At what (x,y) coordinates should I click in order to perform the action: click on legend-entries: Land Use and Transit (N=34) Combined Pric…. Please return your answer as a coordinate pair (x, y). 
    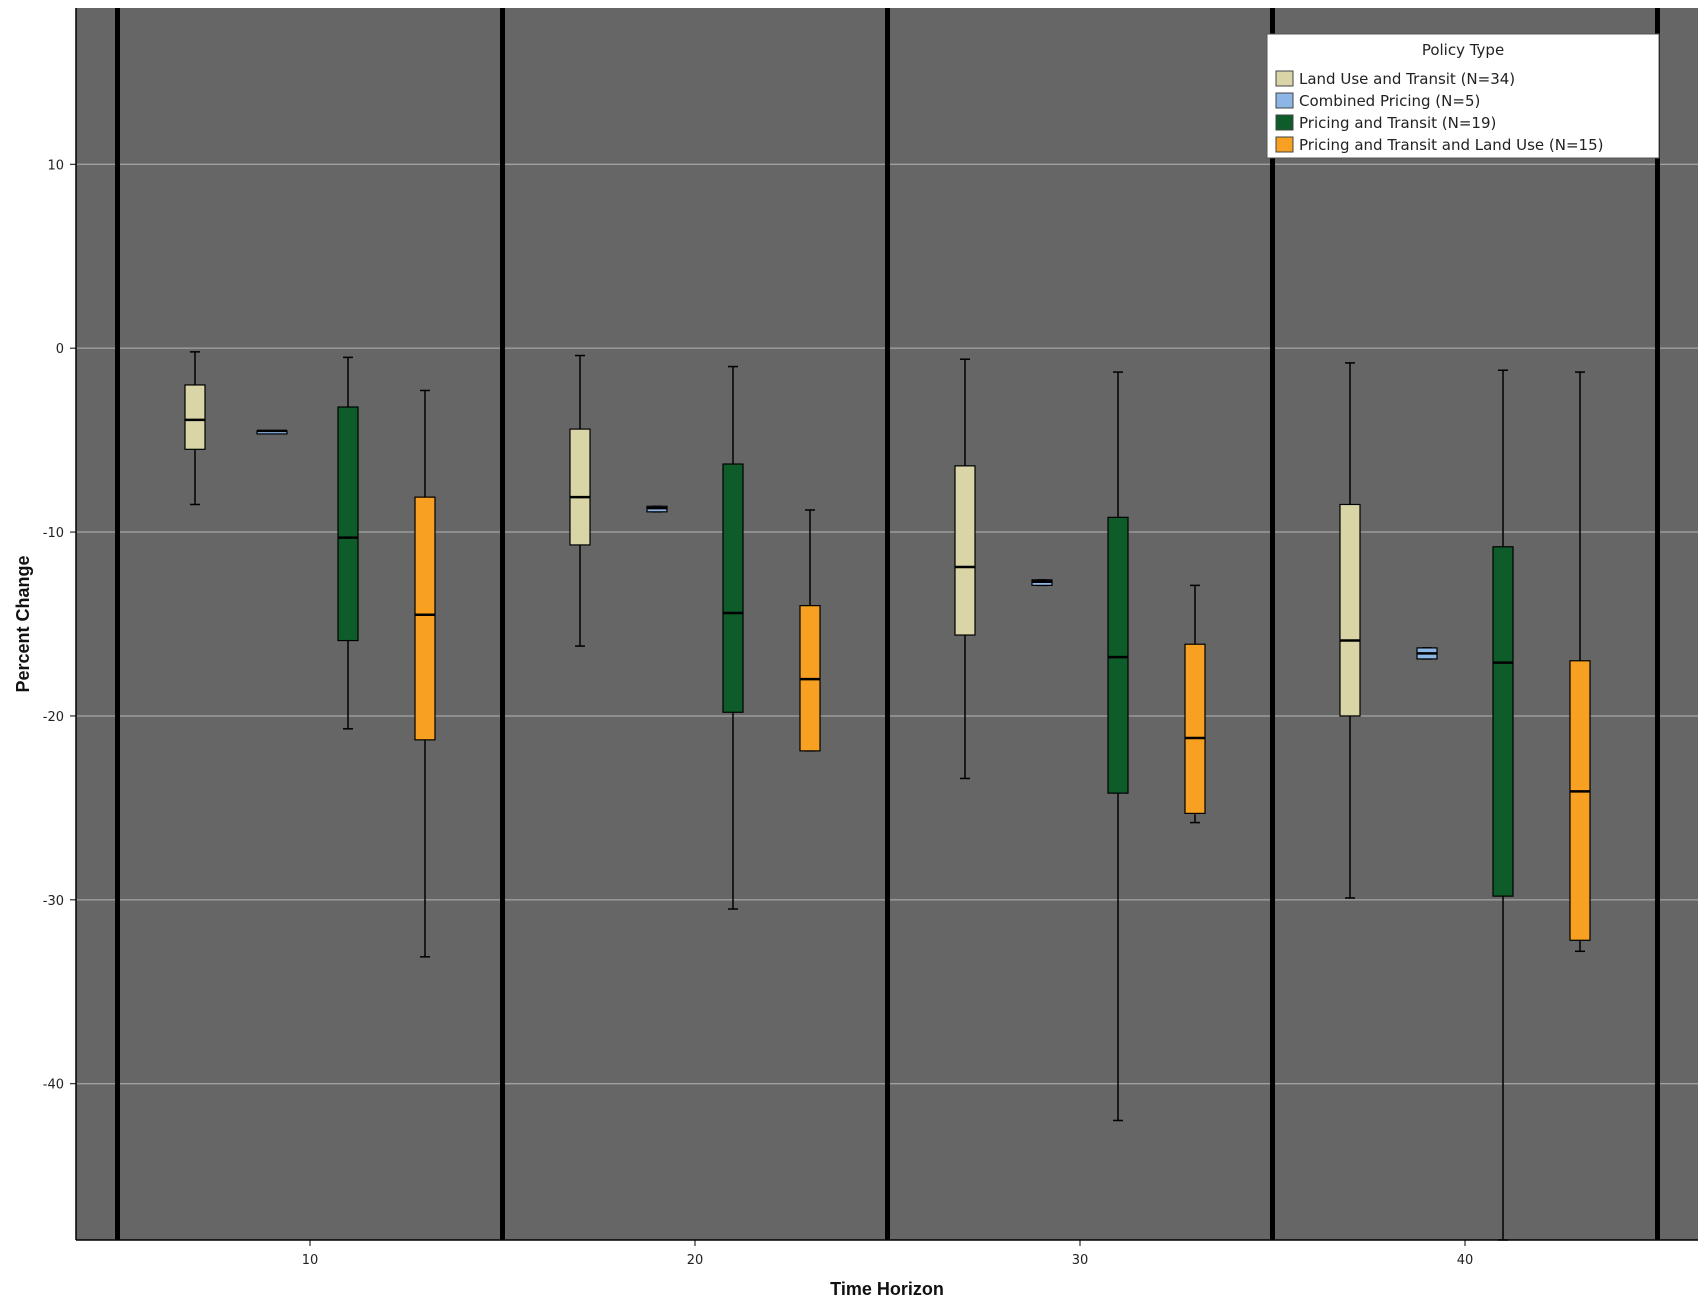
    Looking at the image, I should click on (1439, 112).